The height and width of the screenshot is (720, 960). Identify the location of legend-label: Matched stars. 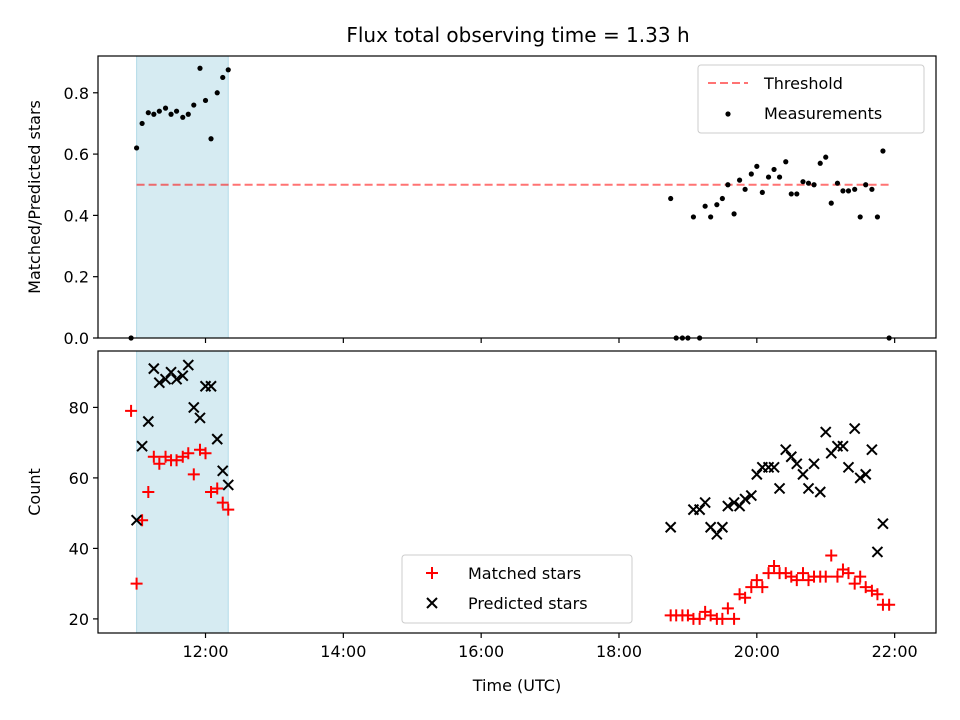
(524, 573).